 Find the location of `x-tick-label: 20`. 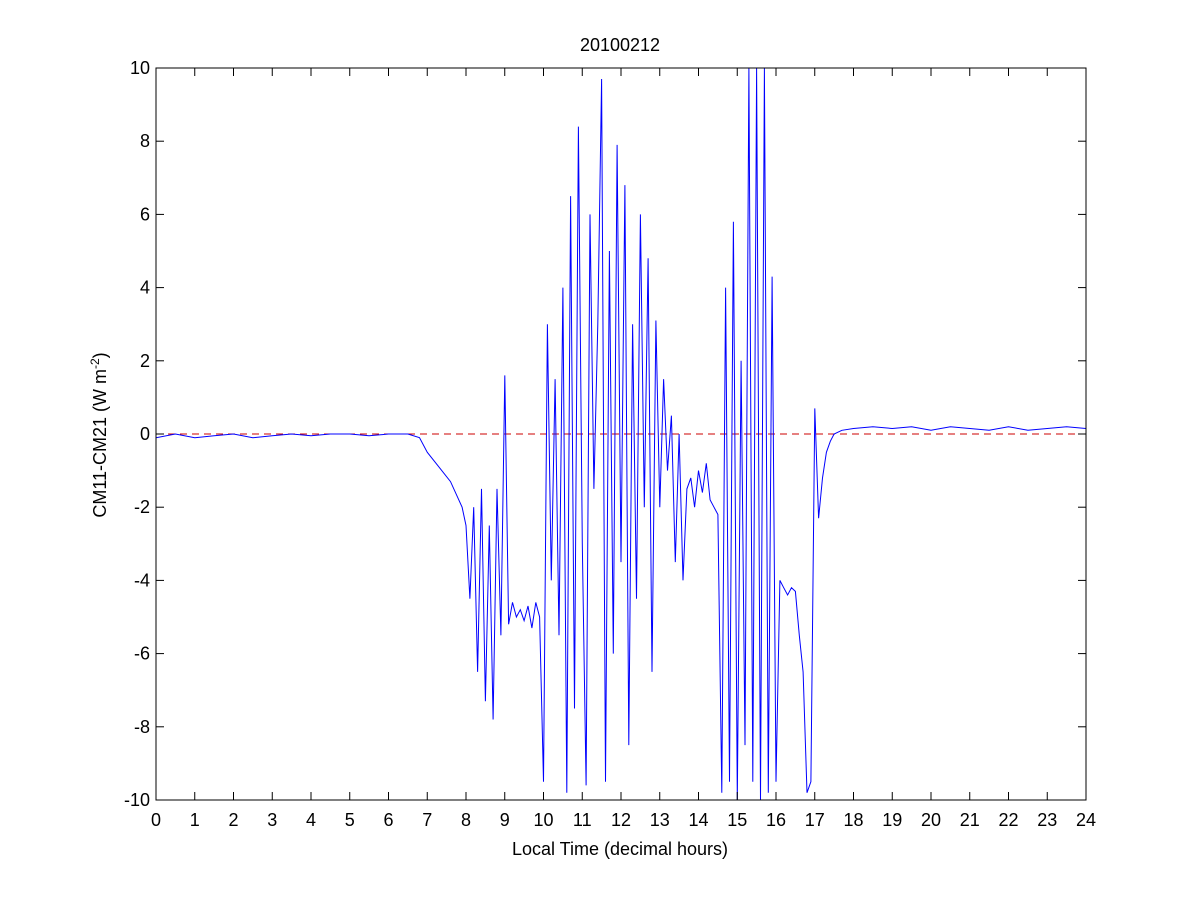

x-tick-label: 20 is located at coordinates (931, 820).